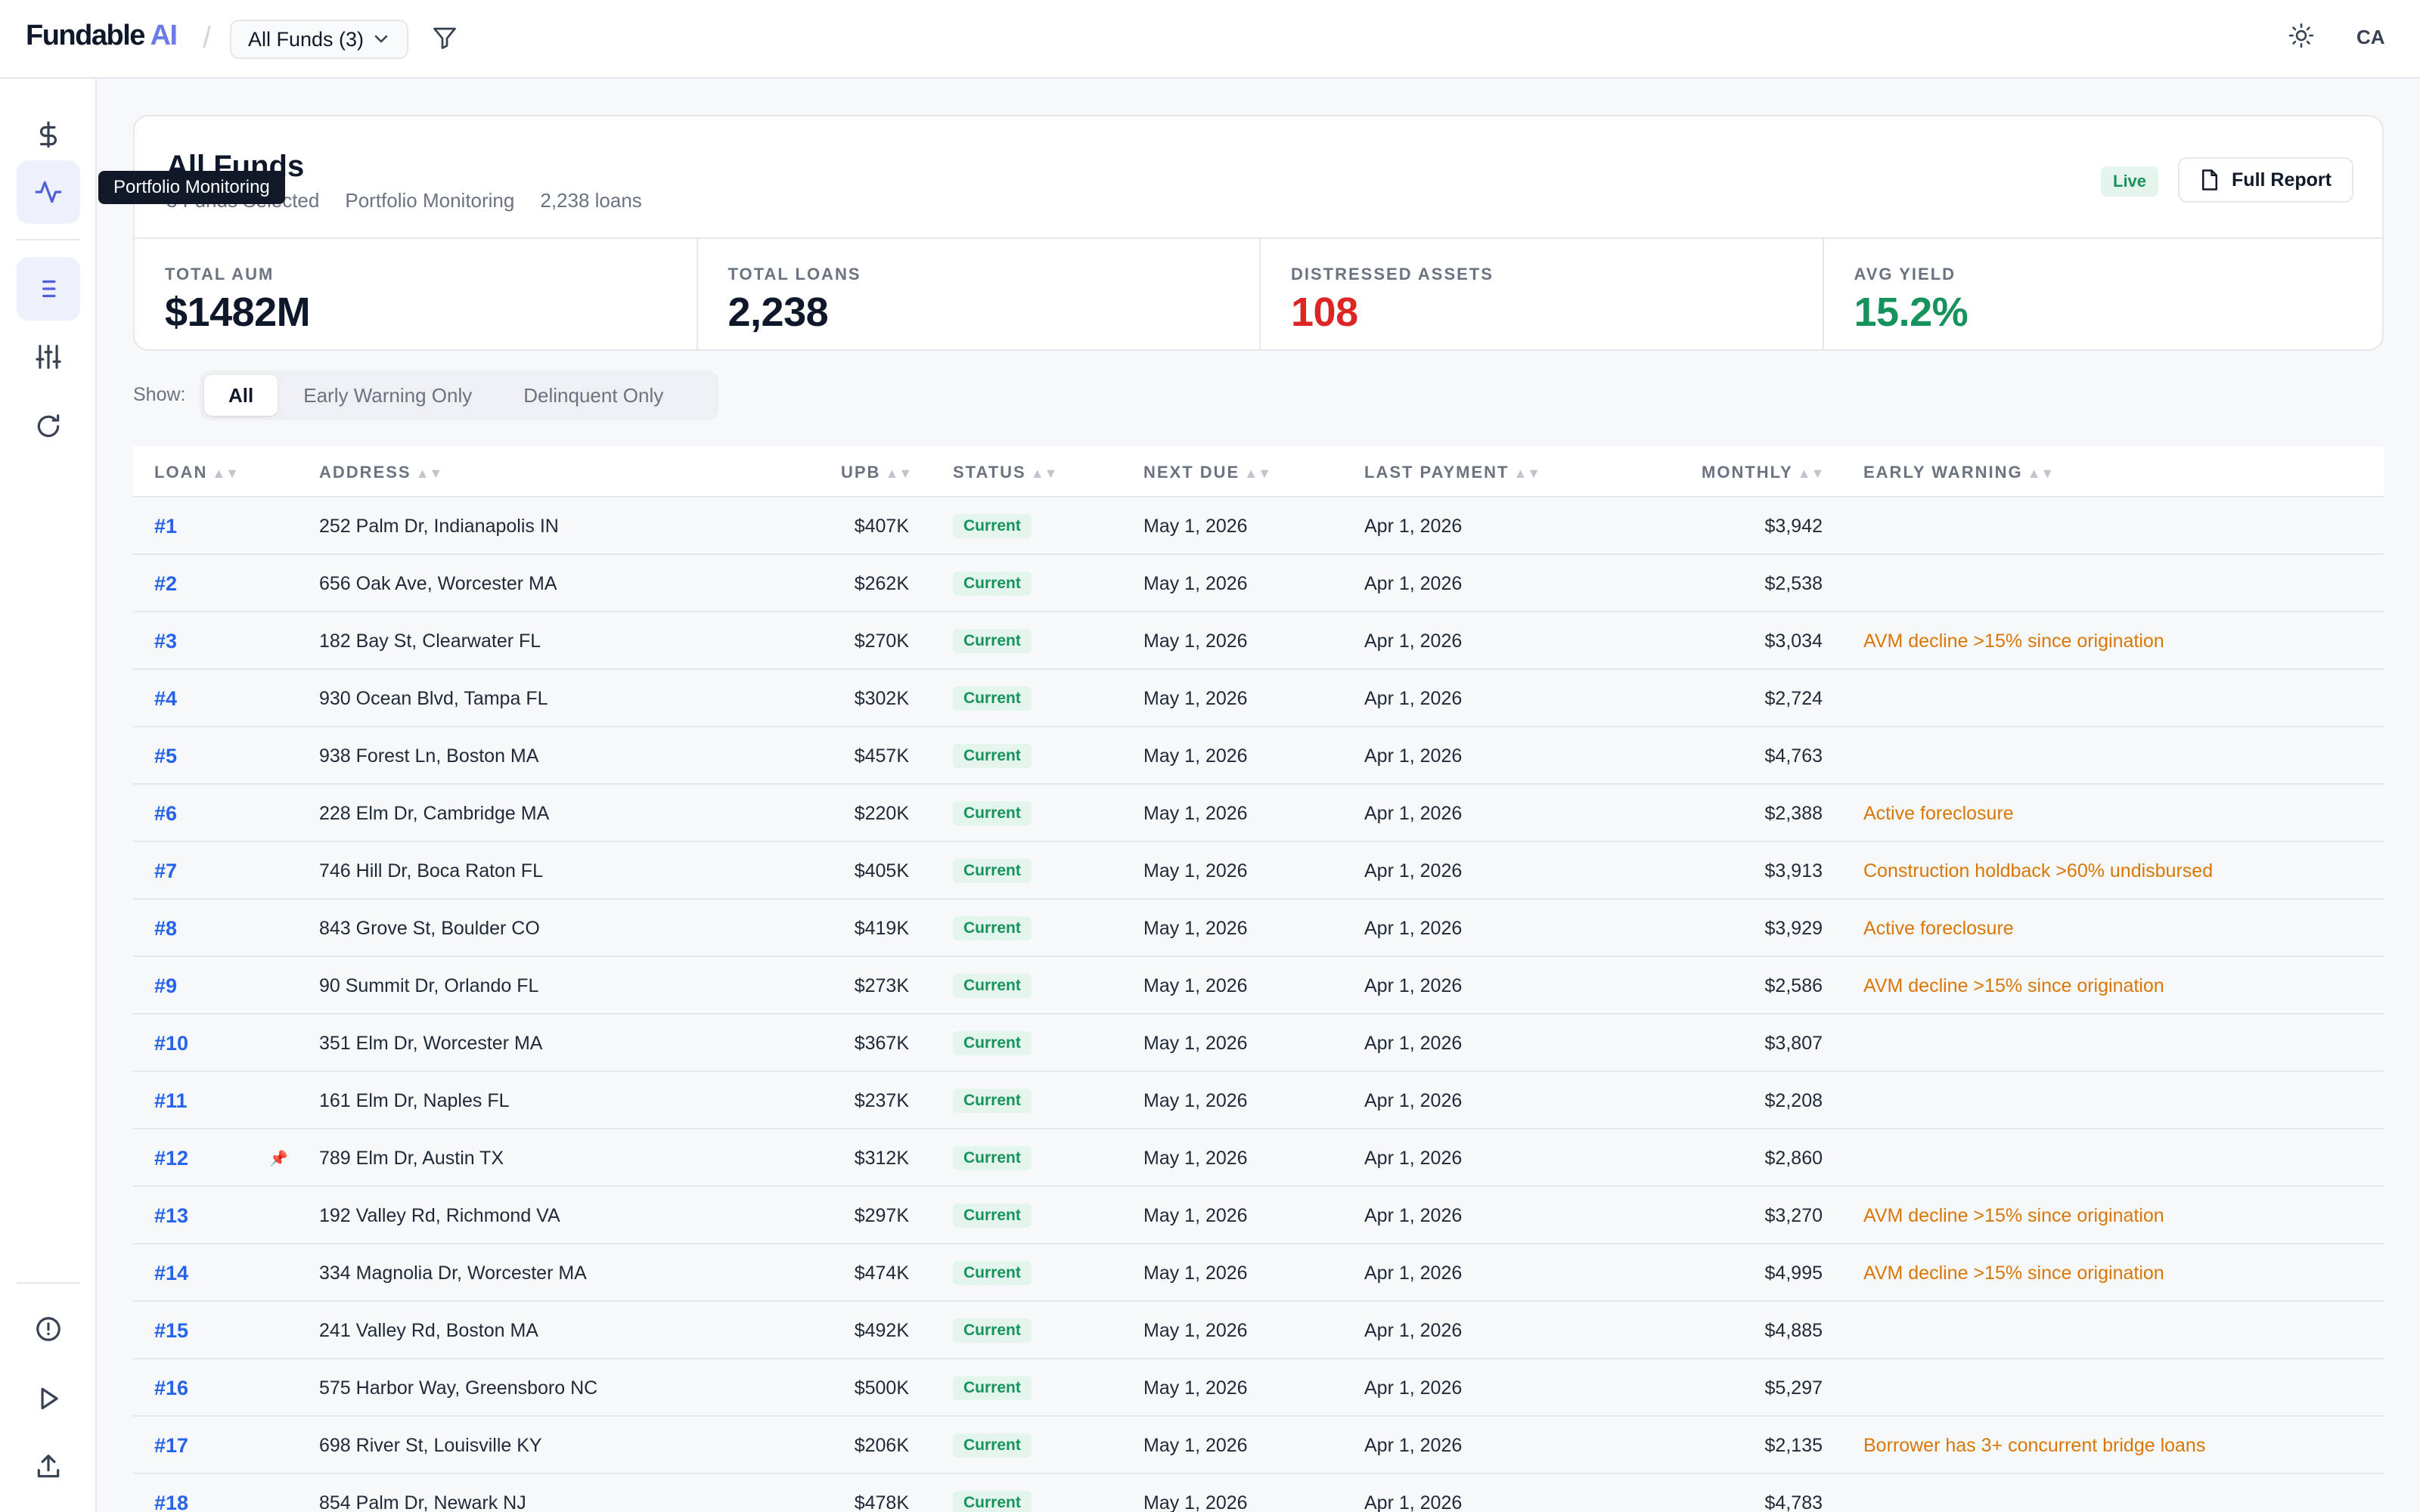 Image resolution: width=2420 pixels, height=1512 pixels. What do you see at coordinates (1959, 472) in the screenshot?
I see `column-header-early-warning: Early Warning ▲▼` at bounding box center [1959, 472].